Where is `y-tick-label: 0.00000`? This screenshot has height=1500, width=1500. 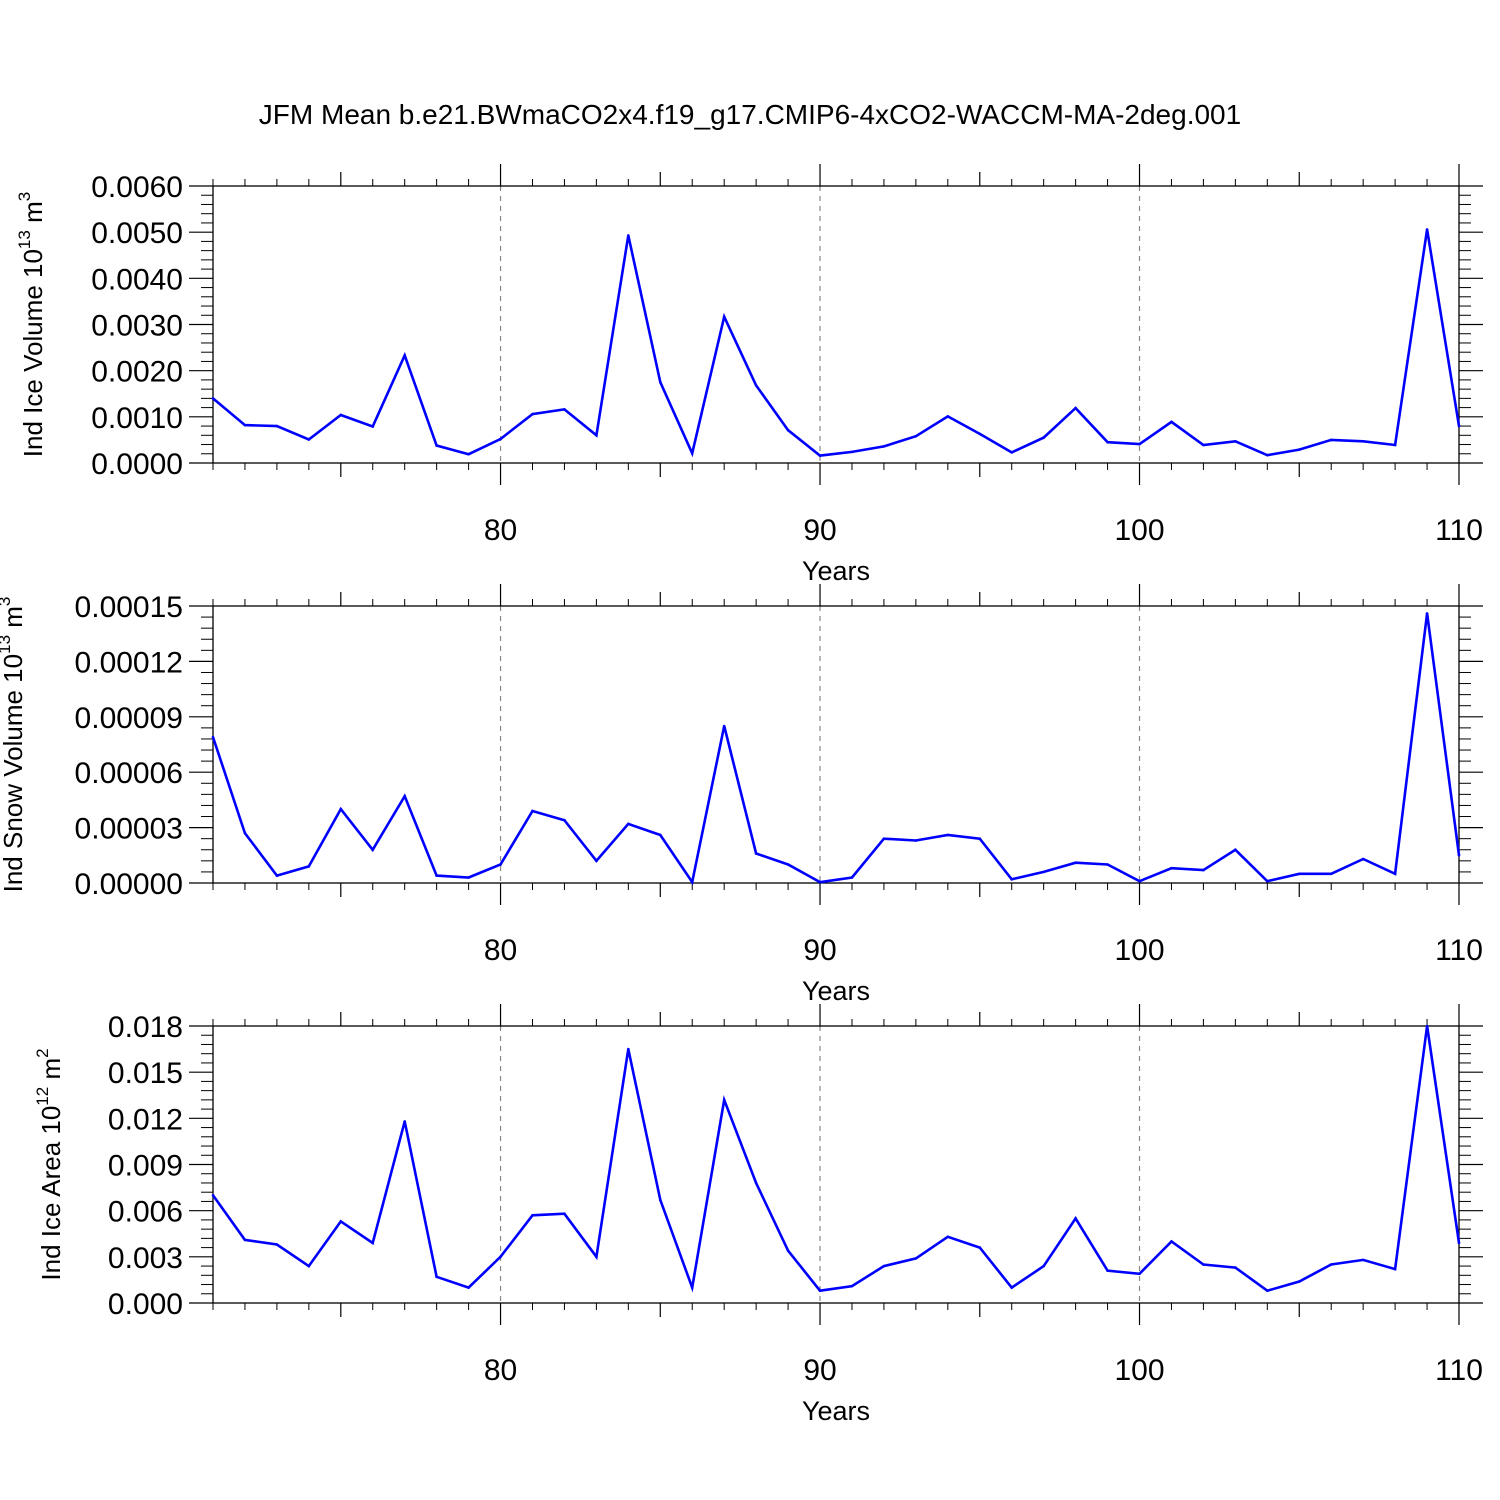 y-tick-label: 0.00000 is located at coordinates (129, 884).